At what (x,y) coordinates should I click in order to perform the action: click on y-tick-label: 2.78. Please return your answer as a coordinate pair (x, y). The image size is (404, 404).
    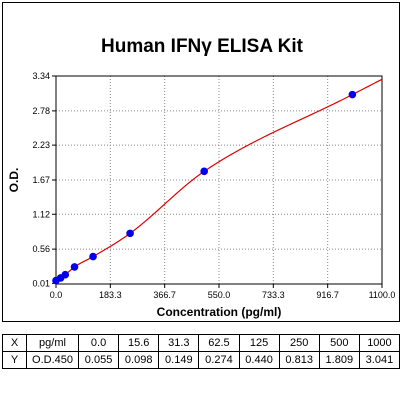
    Looking at the image, I should click on (41, 111).